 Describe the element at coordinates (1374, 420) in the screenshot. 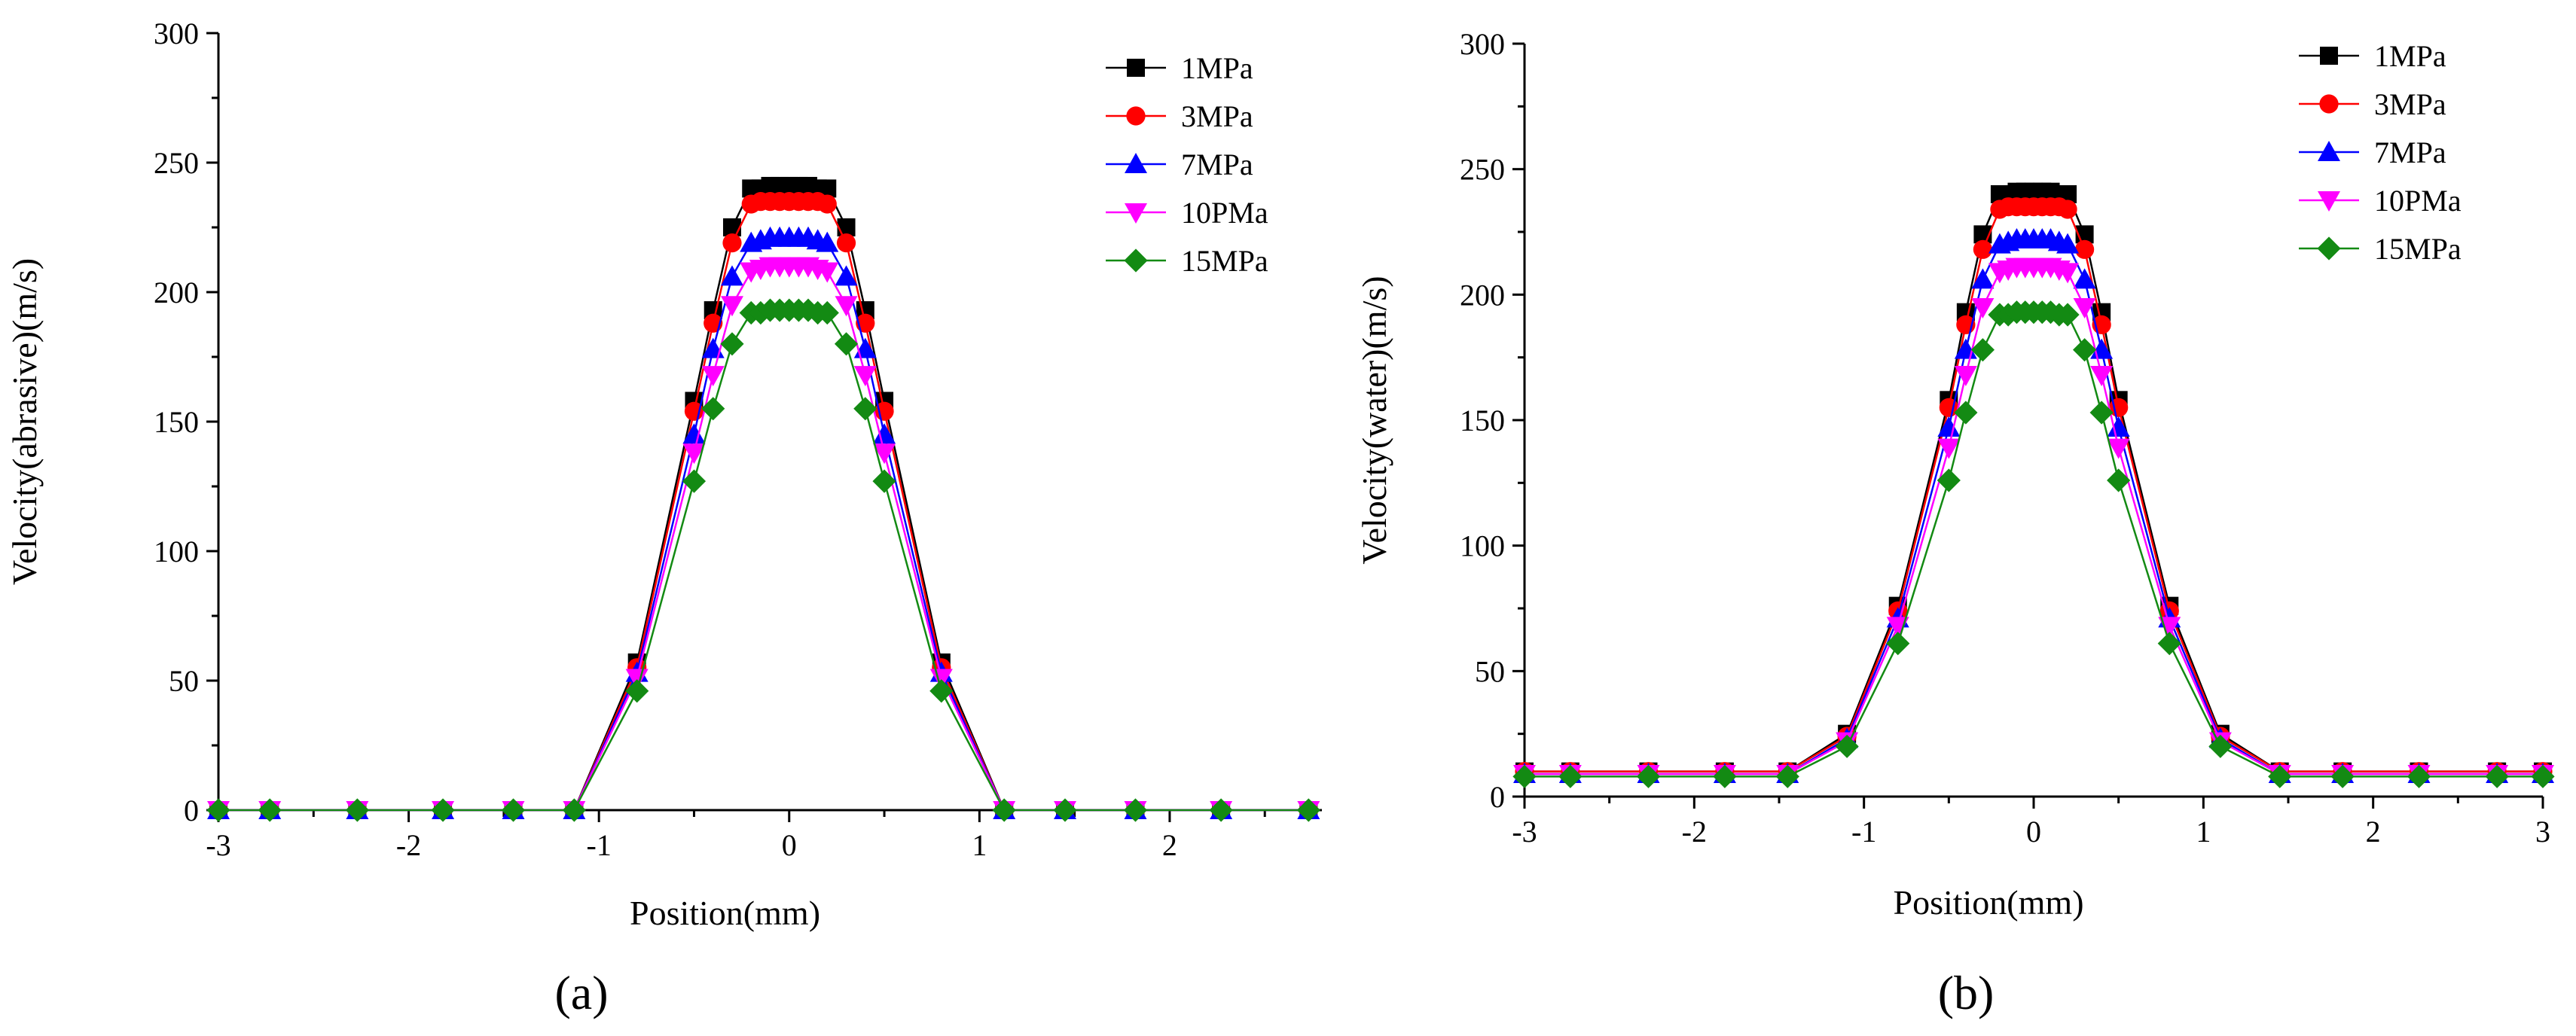

I see `y-axis-label: Velocity(water)(m/s)` at that location.